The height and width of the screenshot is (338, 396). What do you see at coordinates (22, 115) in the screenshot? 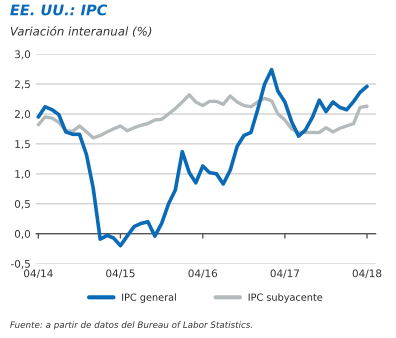
I see `y-tick-label: 2,0` at bounding box center [22, 115].